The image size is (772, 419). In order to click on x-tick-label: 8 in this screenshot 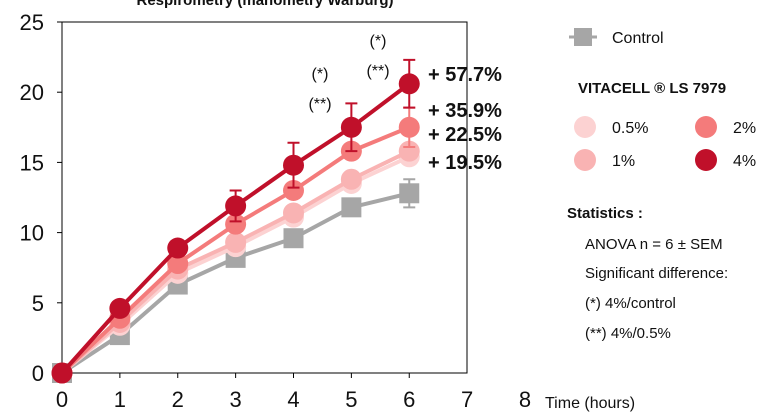, I will do `click(525, 399)`.